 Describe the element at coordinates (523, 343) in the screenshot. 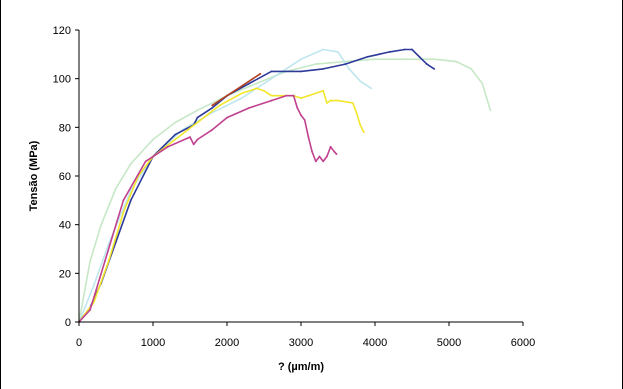

I see `x-tick-label: 6000` at that location.